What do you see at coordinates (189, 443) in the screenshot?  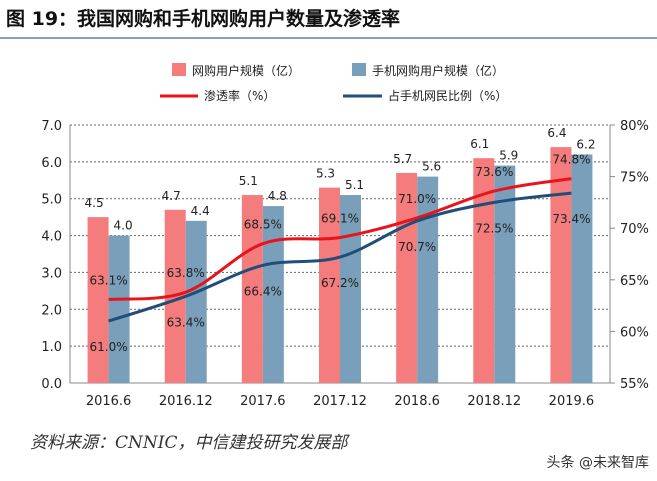 I see `source-note: 资料来源：CNNIC，中信建投研究发展部` at bounding box center [189, 443].